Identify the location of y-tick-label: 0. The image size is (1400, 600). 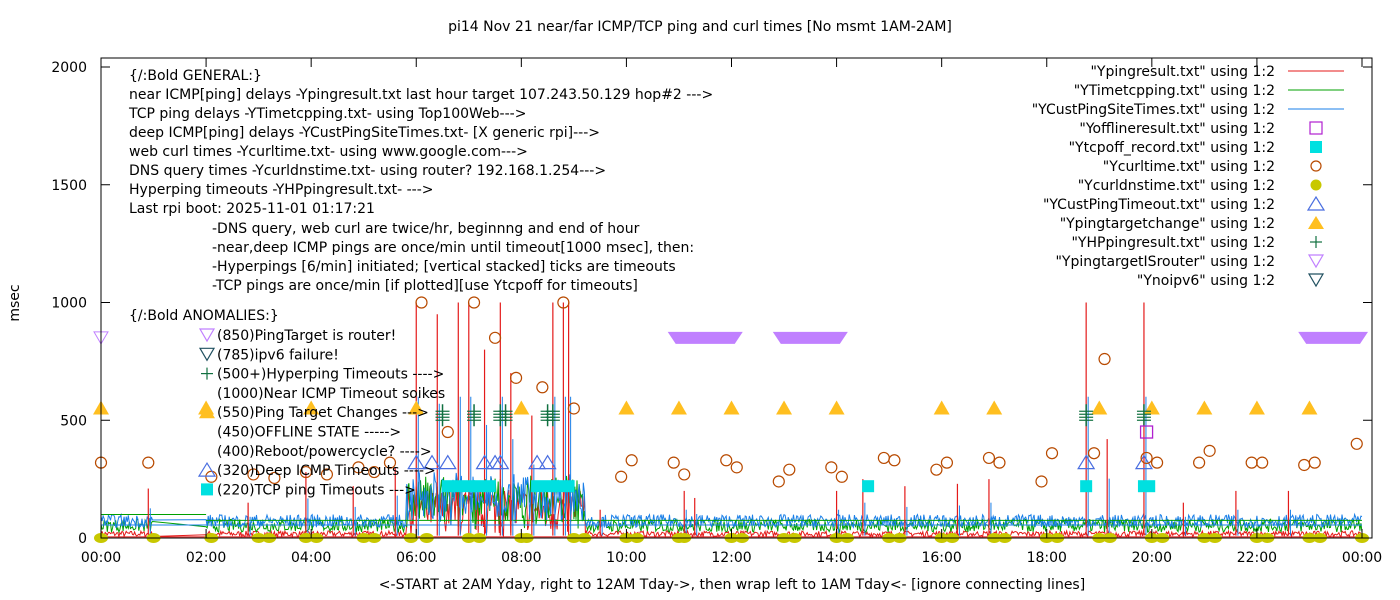
(82, 539).